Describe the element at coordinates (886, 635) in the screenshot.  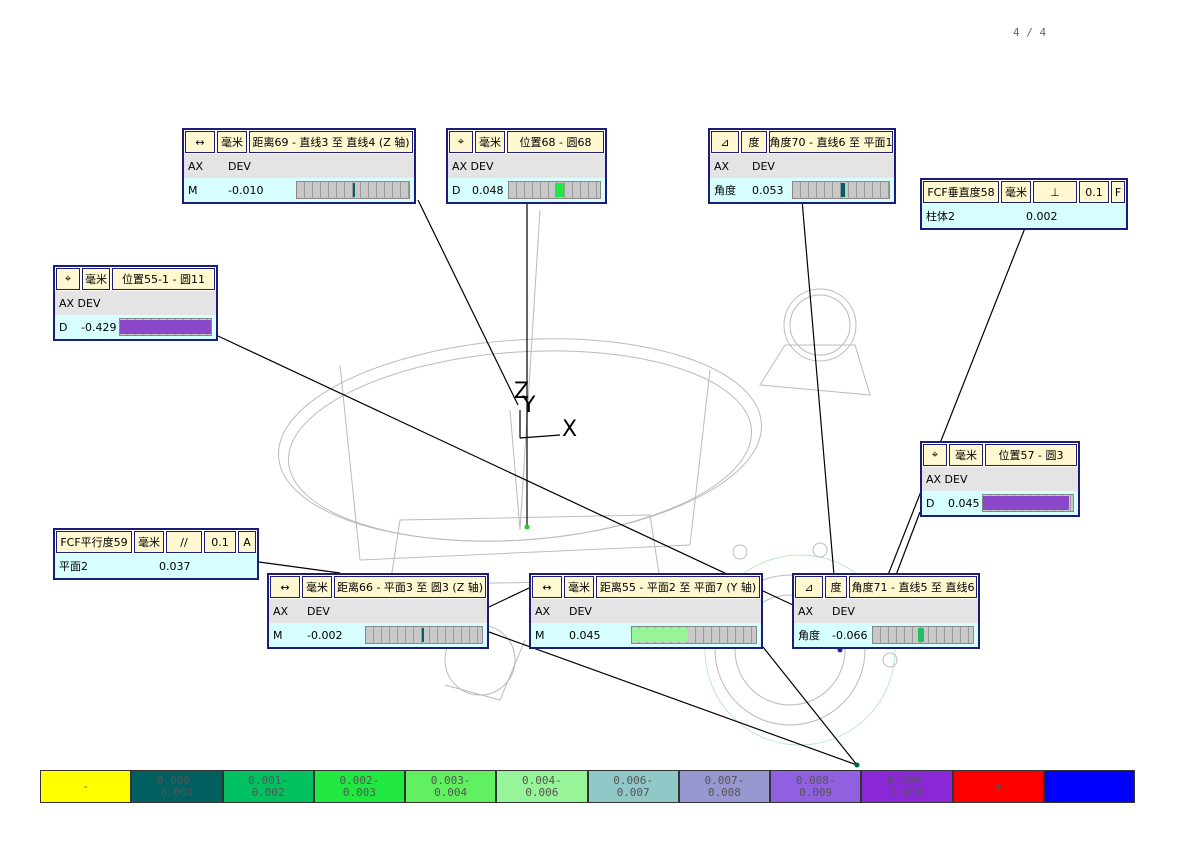
I see `callout-row: 角度 -0.066` at that location.